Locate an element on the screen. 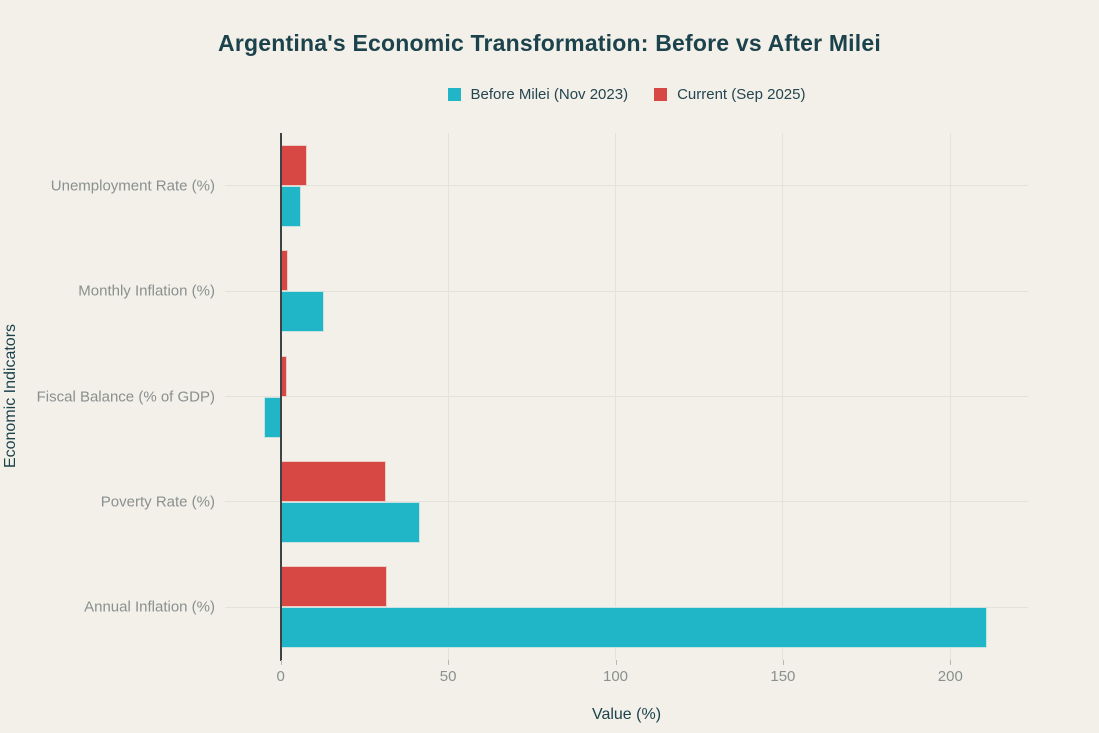 The height and width of the screenshot is (733, 1099). category-label: Annual Inflation (%) is located at coordinates (149, 607).